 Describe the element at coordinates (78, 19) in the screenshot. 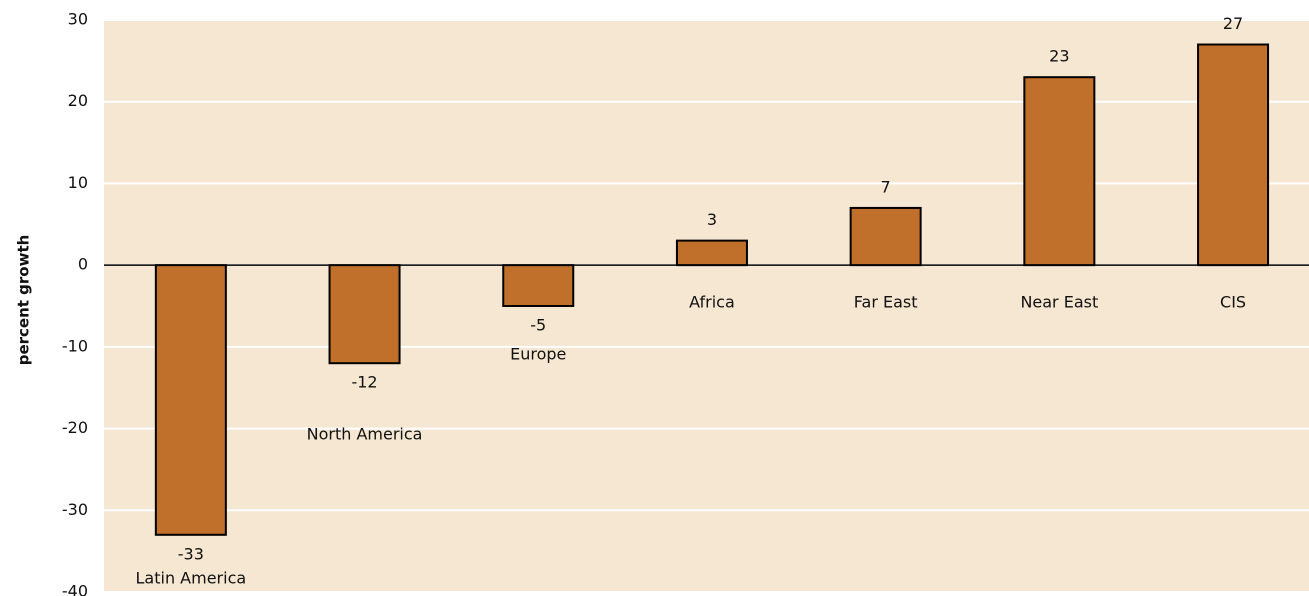

I see `y-tick-label: 30` at that location.